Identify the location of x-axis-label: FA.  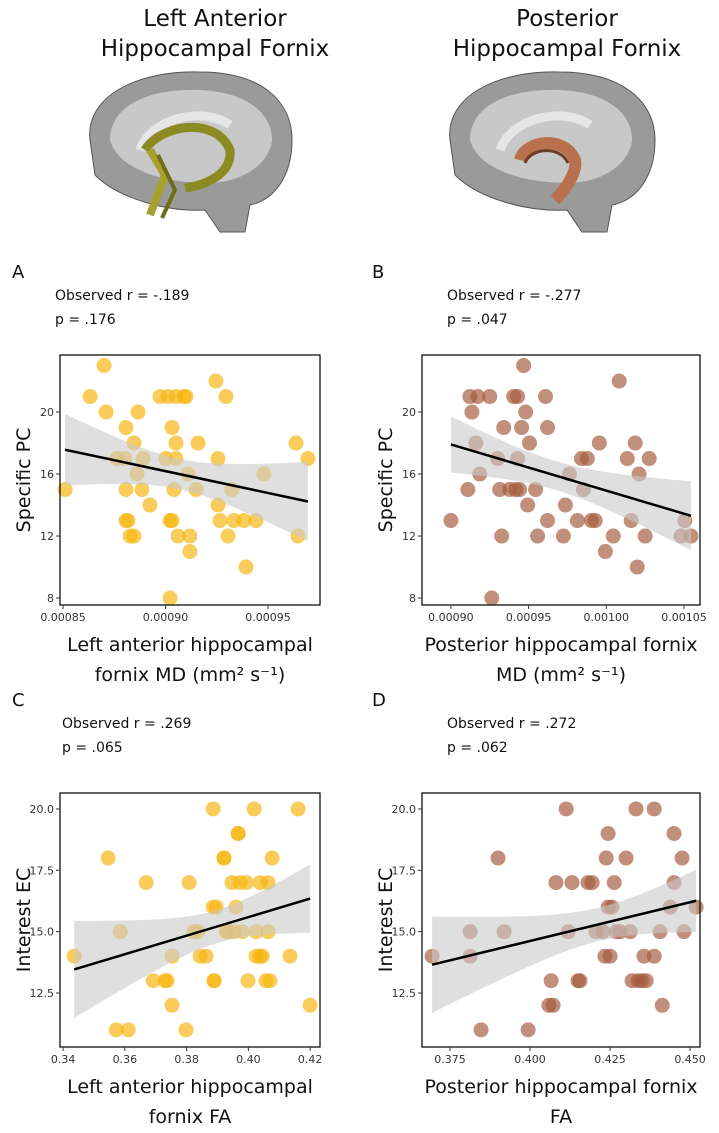
(561, 1117).